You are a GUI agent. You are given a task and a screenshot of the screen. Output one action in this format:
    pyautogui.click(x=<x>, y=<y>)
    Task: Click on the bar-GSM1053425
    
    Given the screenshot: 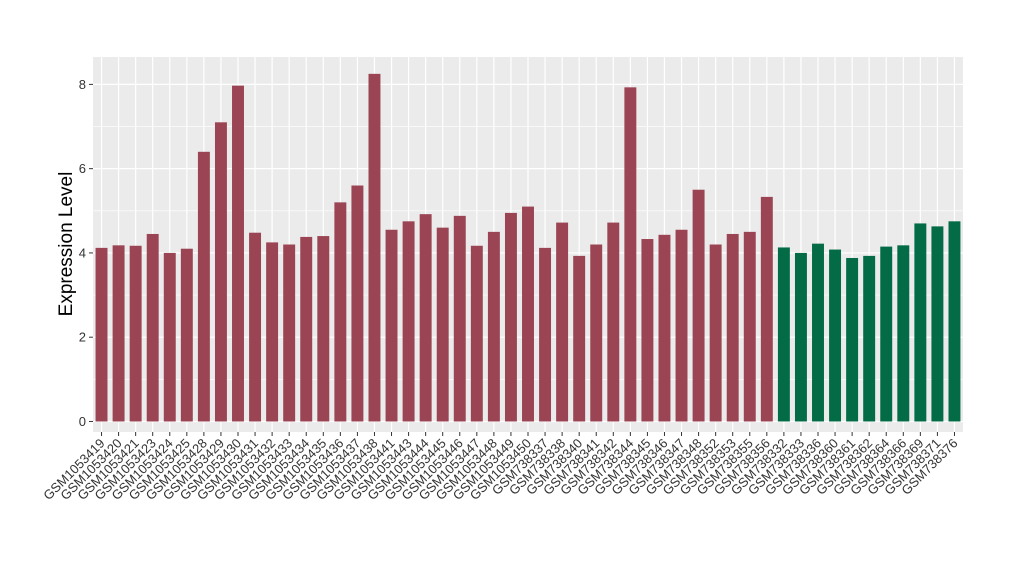 What is the action you would take?
    pyautogui.click(x=186, y=335)
    